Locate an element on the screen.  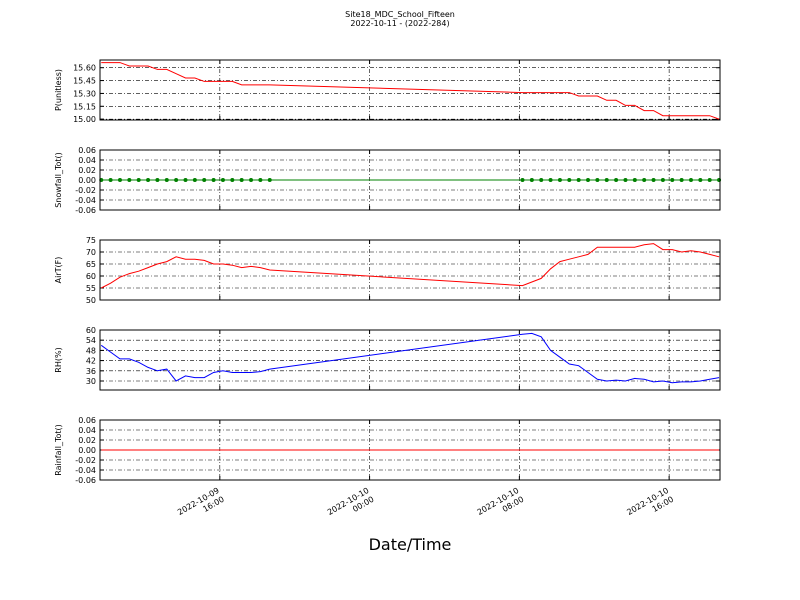
y-tick-label: 54 is located at coordinates (91, 340).